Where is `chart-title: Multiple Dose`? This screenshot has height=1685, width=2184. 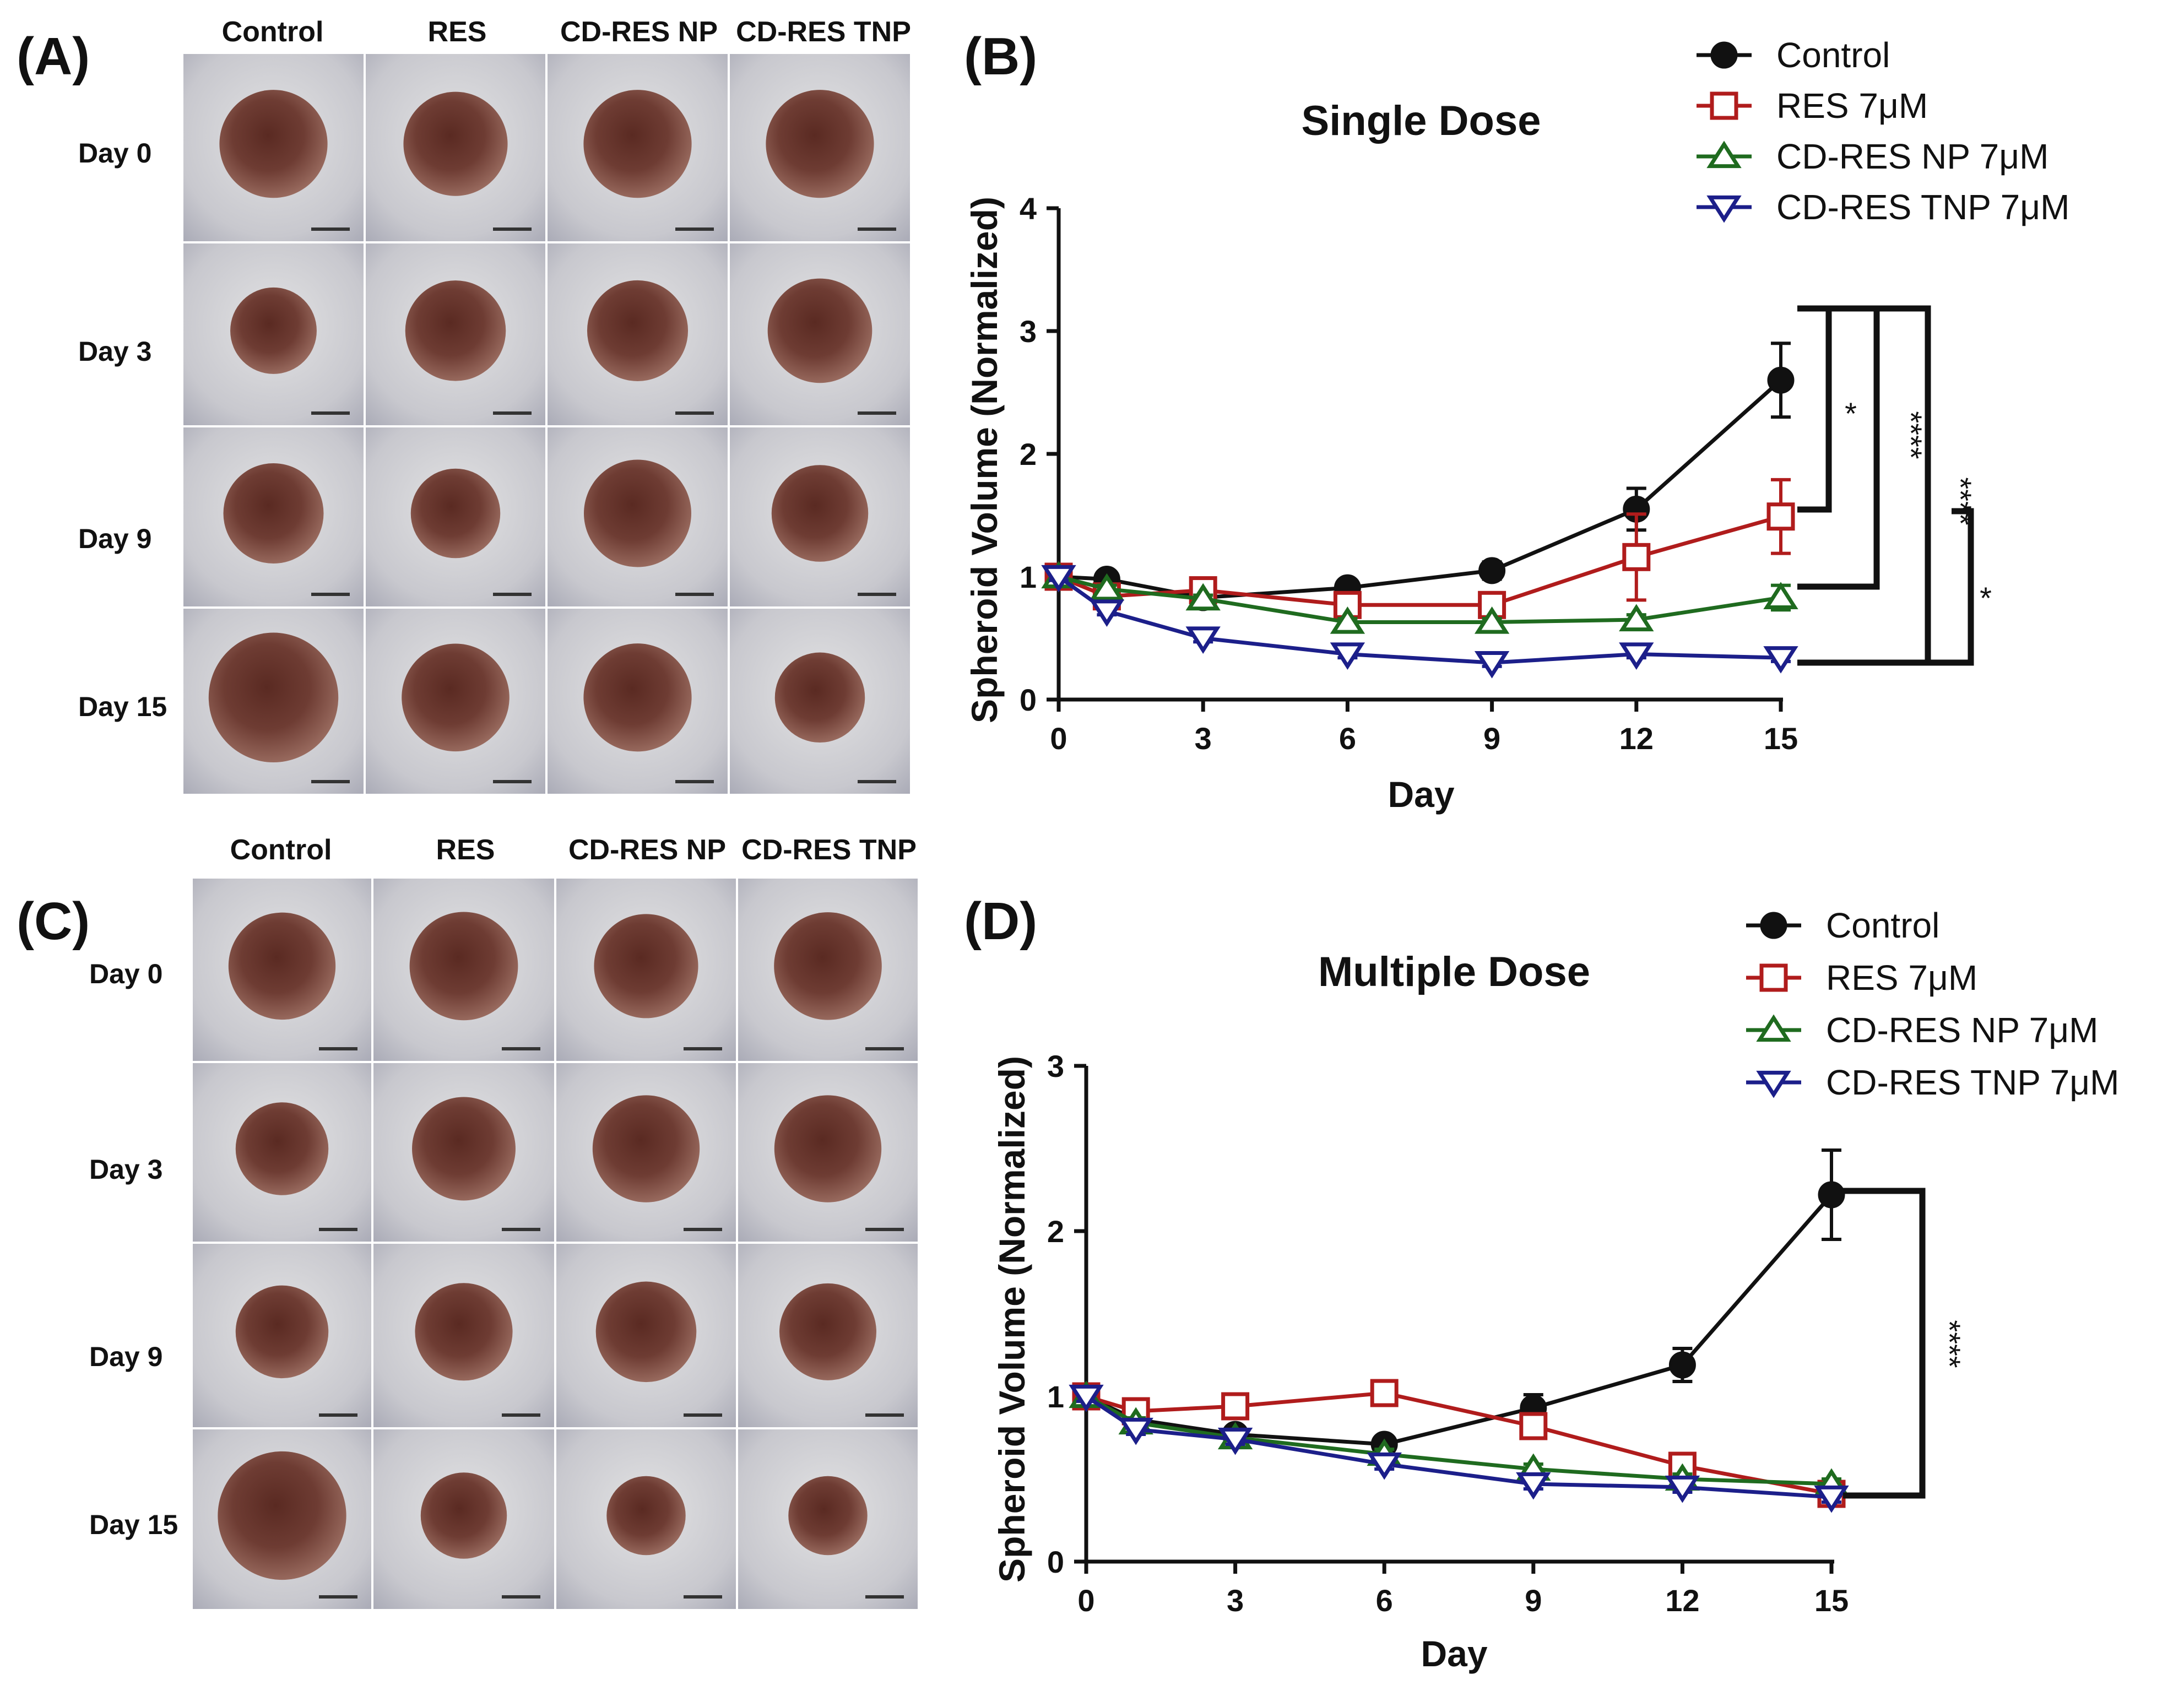
chart-title: Multiple Dose is located at coordinates (1454, 972).